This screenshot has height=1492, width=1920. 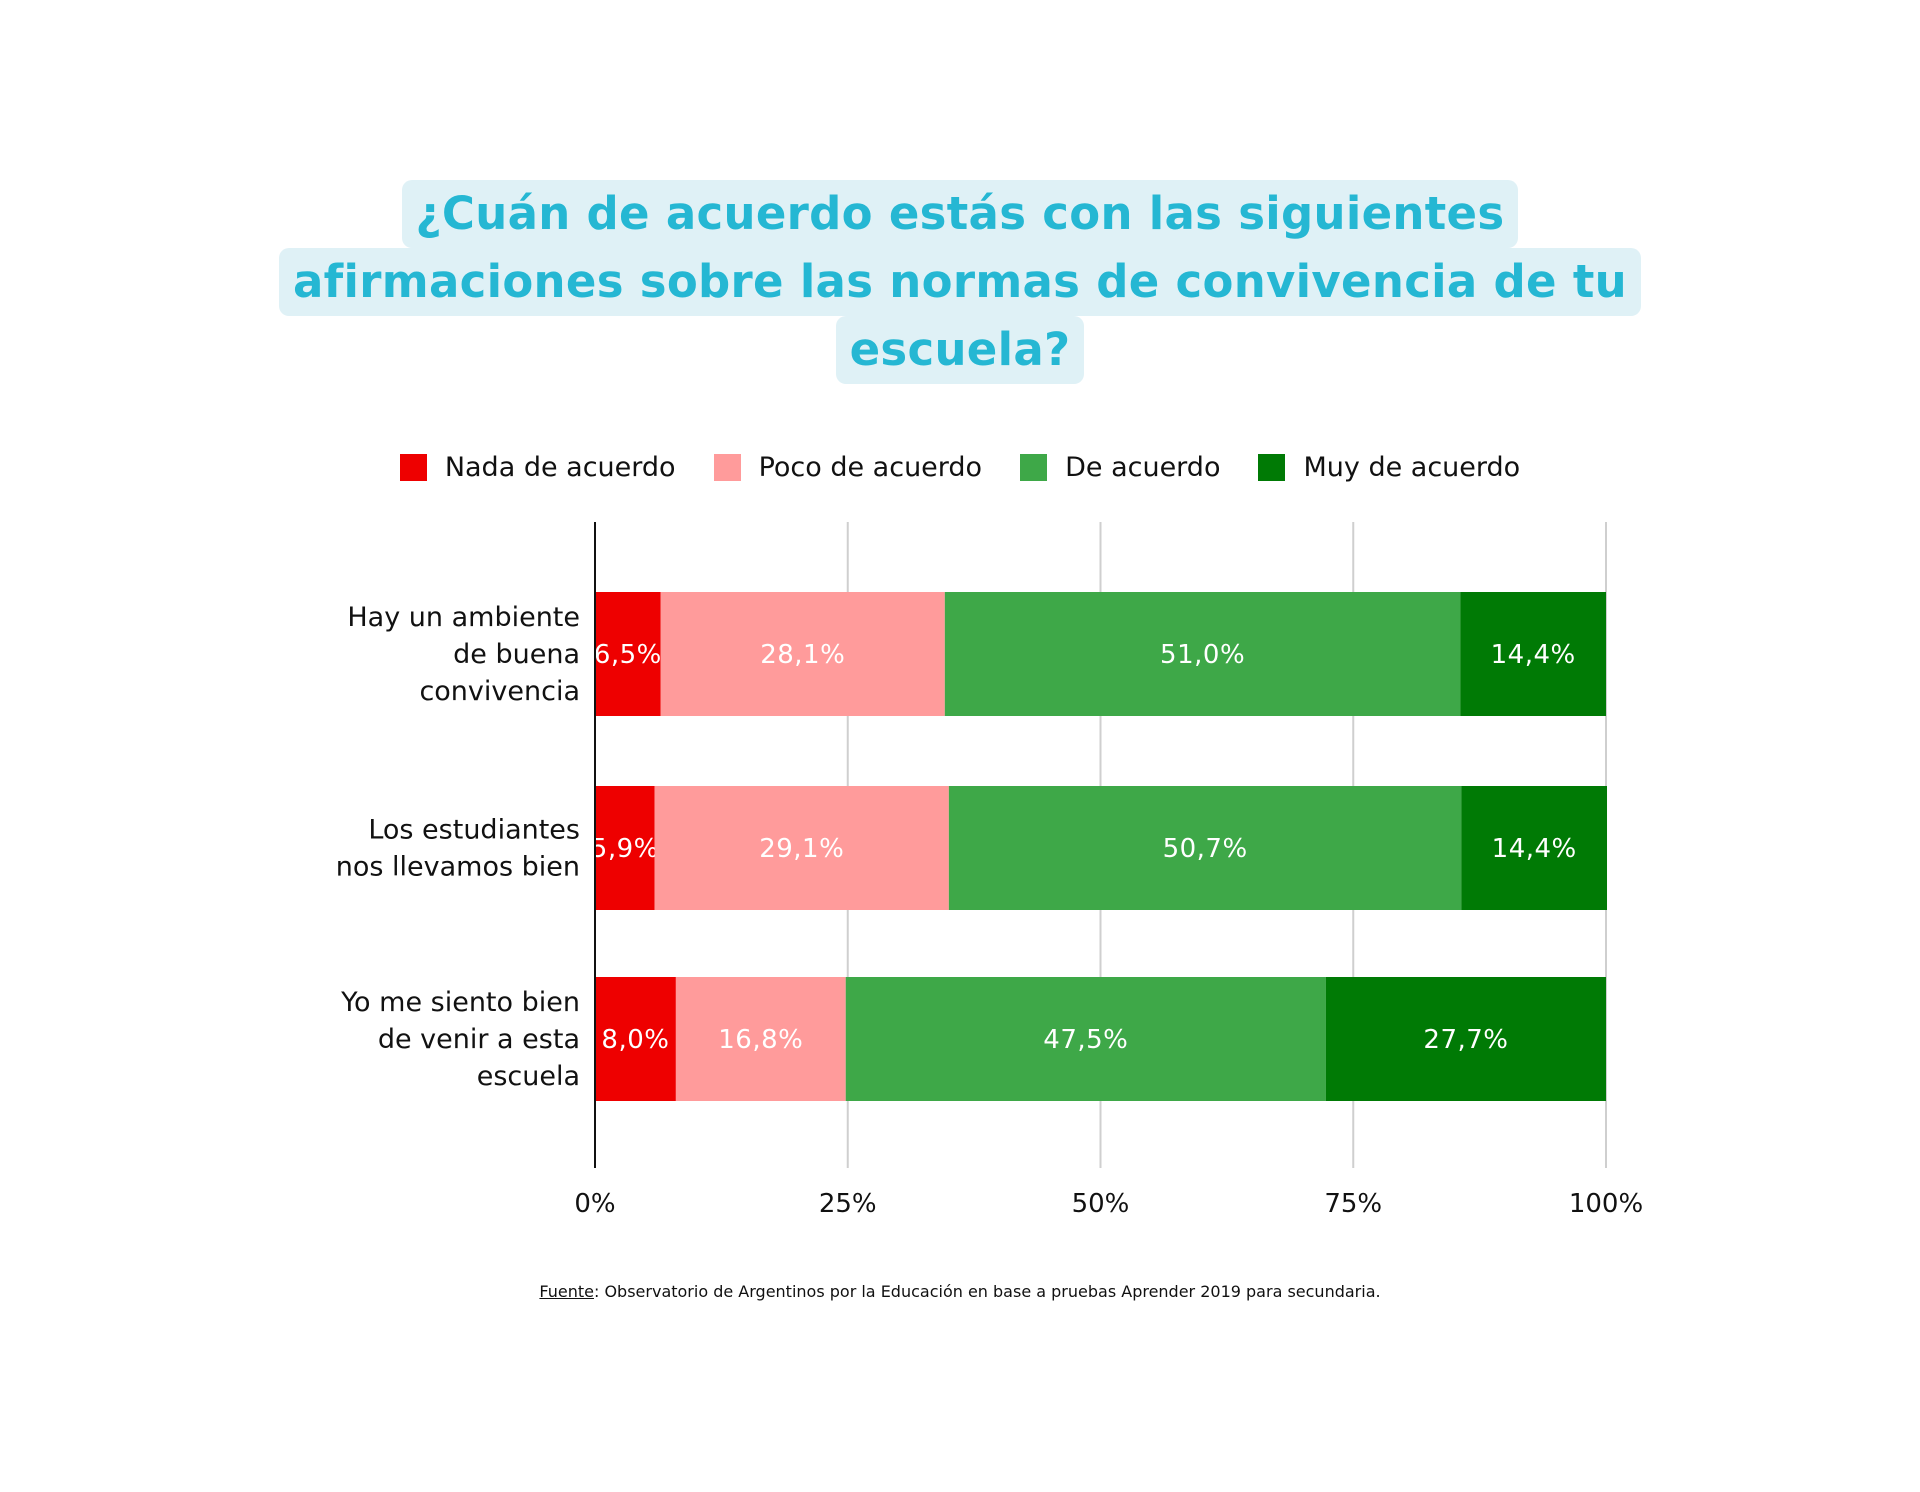 What do you see at coordinates (499, 691) in the screenshot?
I see `category-label-1-line-3: convivencia` at bounding box center [499, 691].